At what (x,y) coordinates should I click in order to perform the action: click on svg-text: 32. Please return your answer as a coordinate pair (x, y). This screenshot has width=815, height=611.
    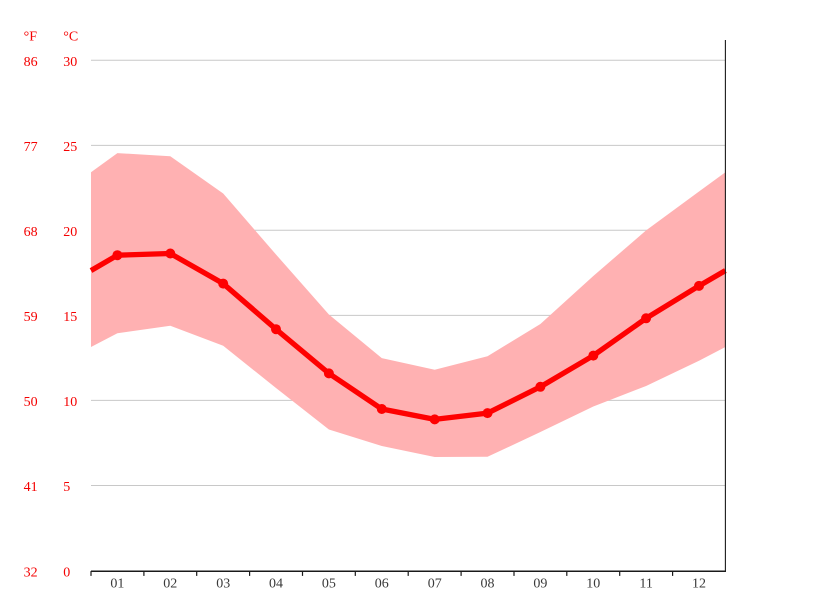
    Looking at the image, I should click on (31, 573).